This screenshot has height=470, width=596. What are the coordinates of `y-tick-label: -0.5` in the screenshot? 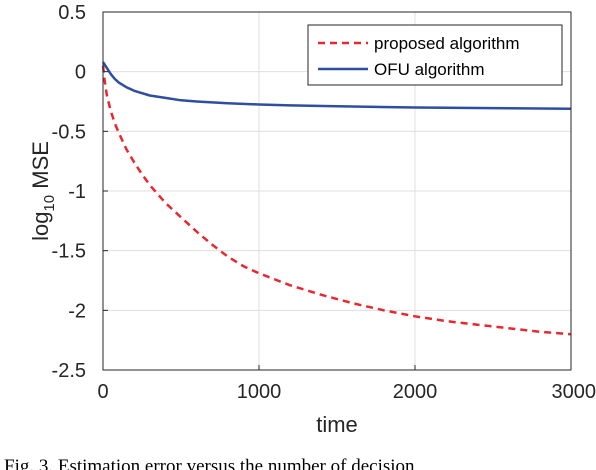 It's located at (69, 132).